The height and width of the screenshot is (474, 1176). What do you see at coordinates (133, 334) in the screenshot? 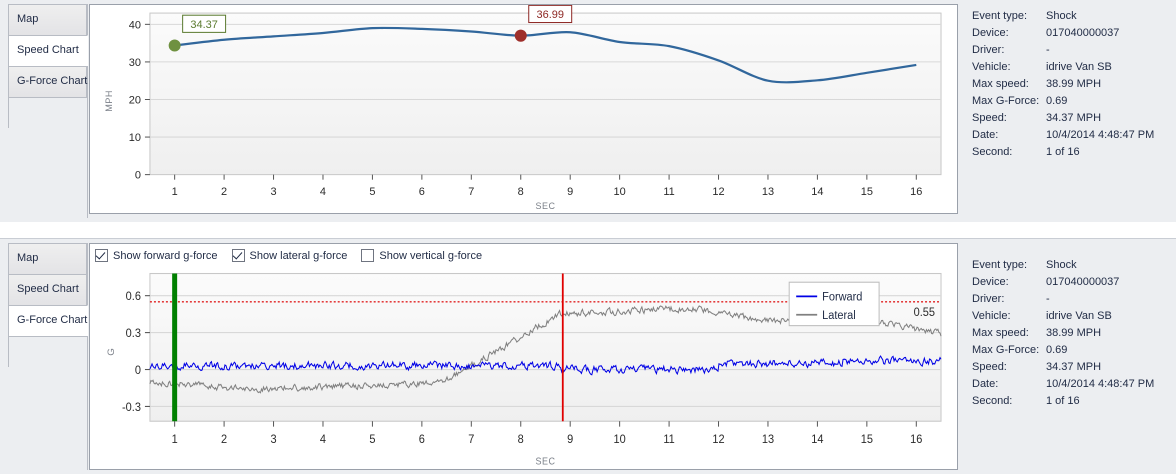
I see `svg-text: 0.3` at bounding box center [133, 334].